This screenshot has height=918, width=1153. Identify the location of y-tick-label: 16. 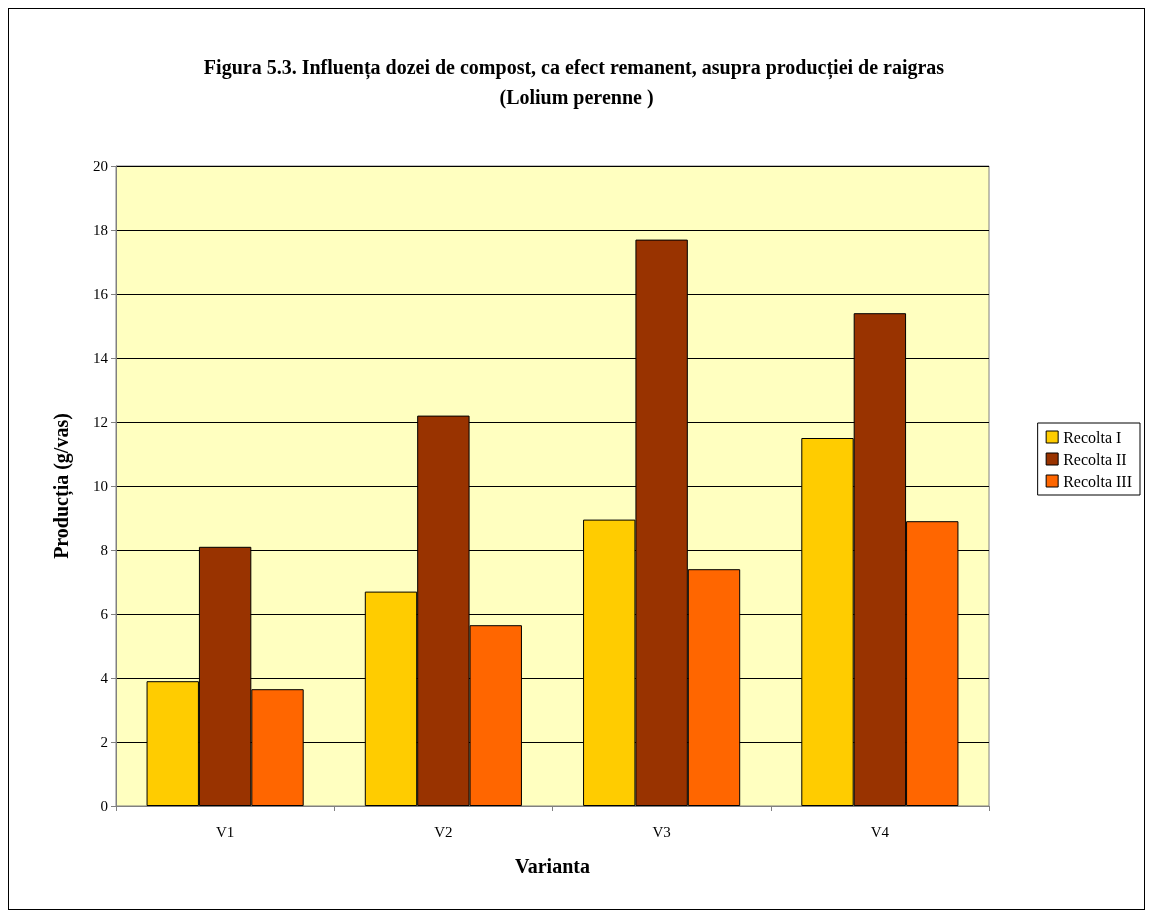
(101, 294).